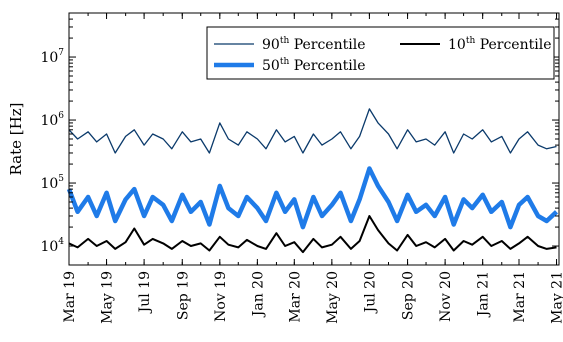 This screenshot has width=563, height=342. Describe the element at coordinates (183, 295) in the screenshot. I see `x-tick-label-3: Sep 19` at that location.